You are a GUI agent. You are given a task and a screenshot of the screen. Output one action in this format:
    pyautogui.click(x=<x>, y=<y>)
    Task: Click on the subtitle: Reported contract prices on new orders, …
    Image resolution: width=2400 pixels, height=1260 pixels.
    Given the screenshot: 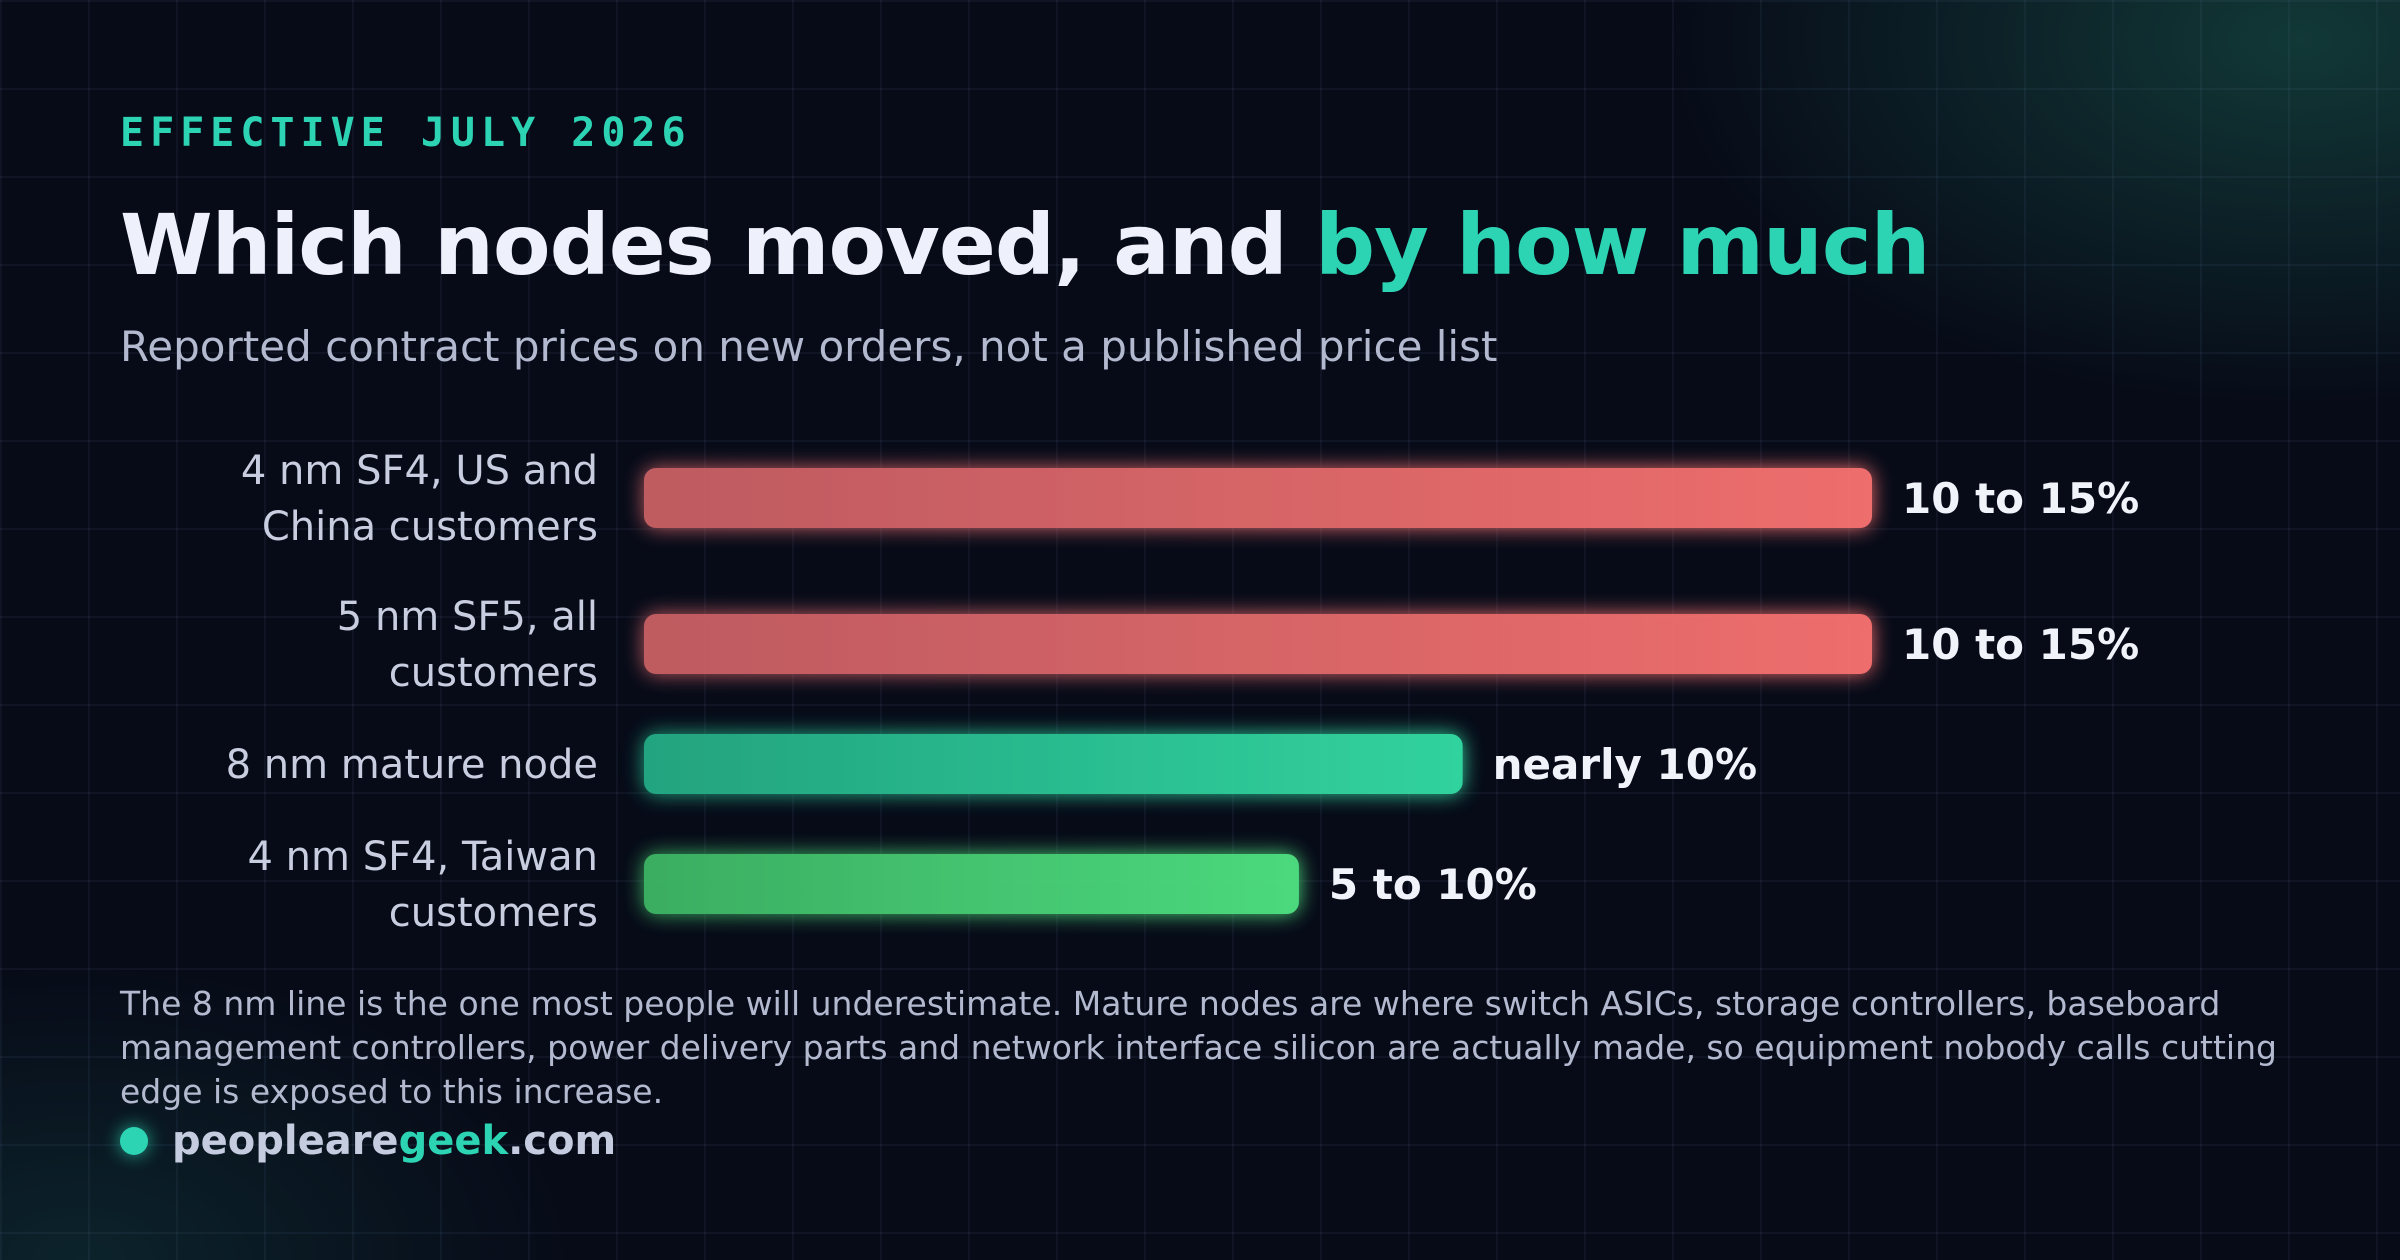 What is the action you would take?
    pyautogui.click(x=809, y=346)
    